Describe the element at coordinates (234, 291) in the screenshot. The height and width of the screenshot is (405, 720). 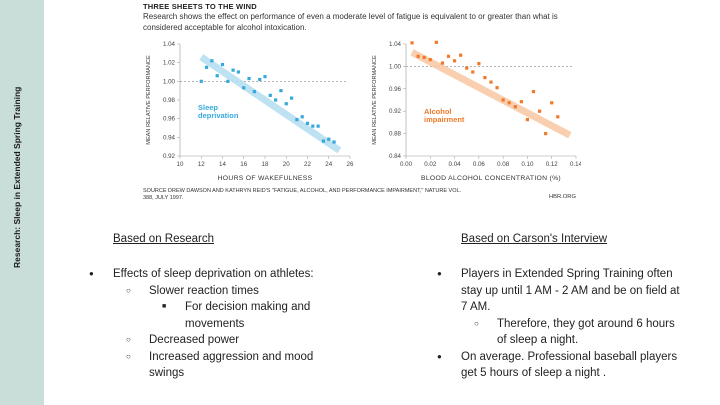
I see `bullet-item: Slower reaction times` at that location.